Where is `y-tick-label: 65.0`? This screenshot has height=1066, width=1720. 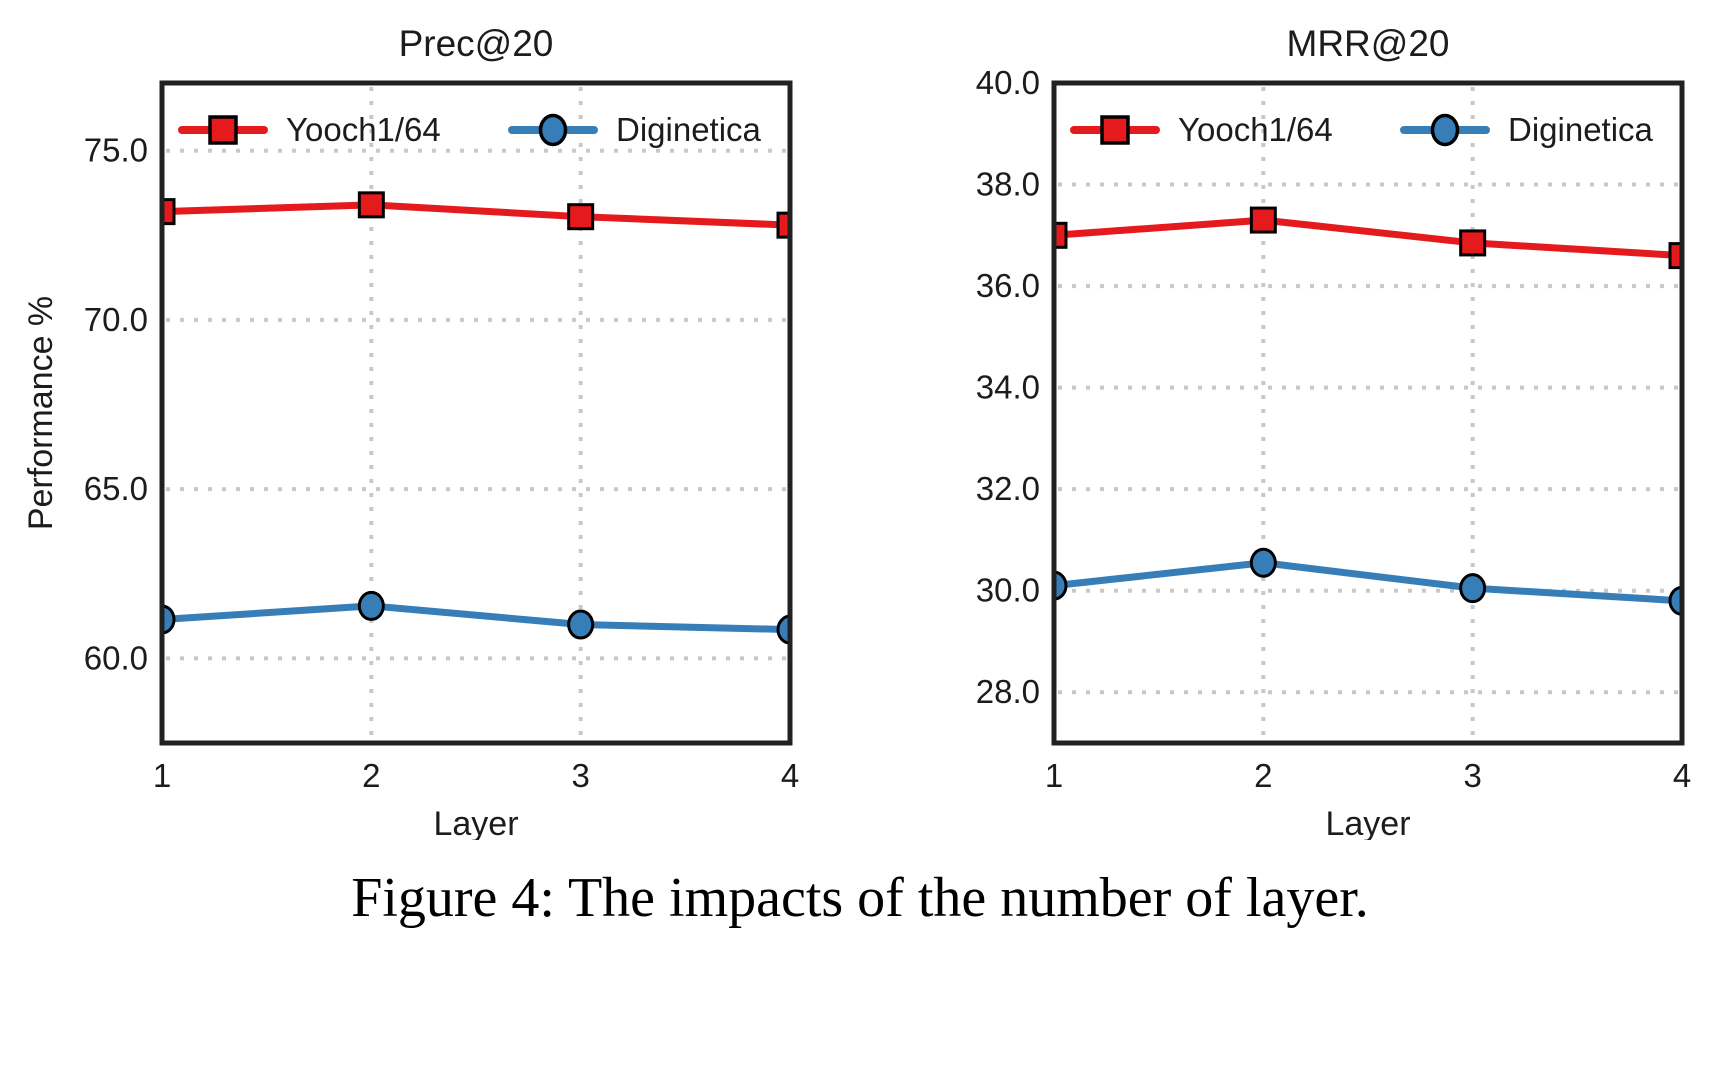
y-tick-label: 65.0 is located at coordinates (116, 488).